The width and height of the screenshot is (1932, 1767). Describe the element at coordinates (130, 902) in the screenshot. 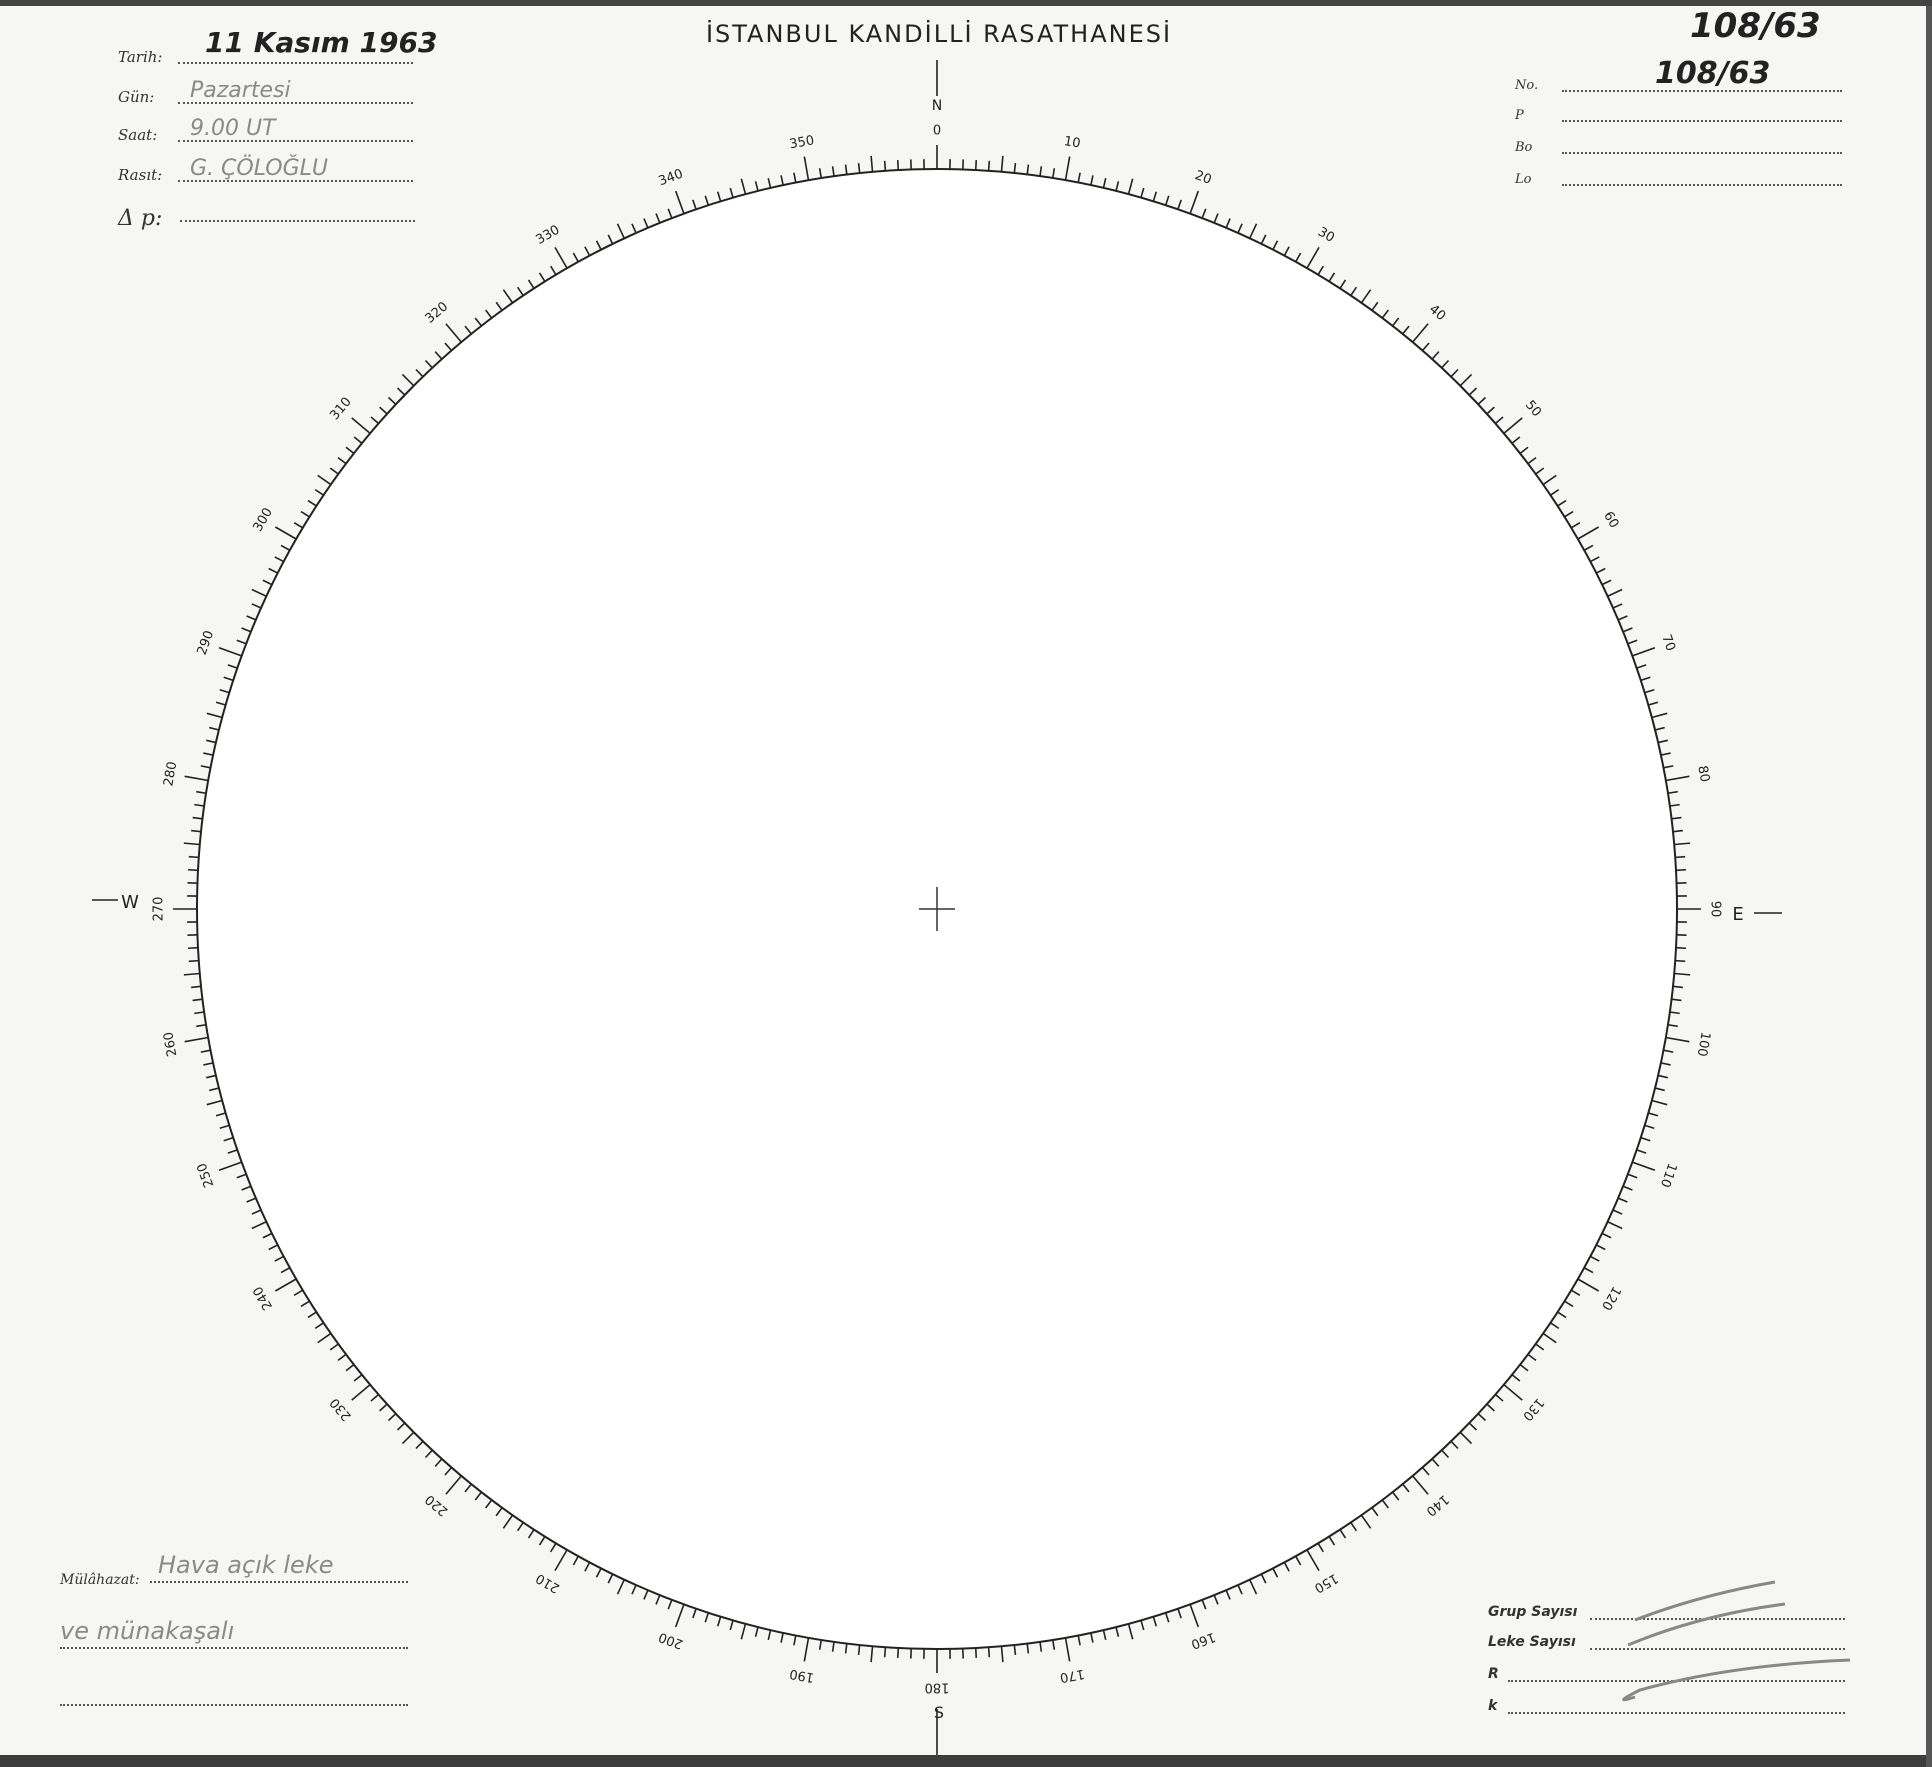

I see `west-label: W` at that location.